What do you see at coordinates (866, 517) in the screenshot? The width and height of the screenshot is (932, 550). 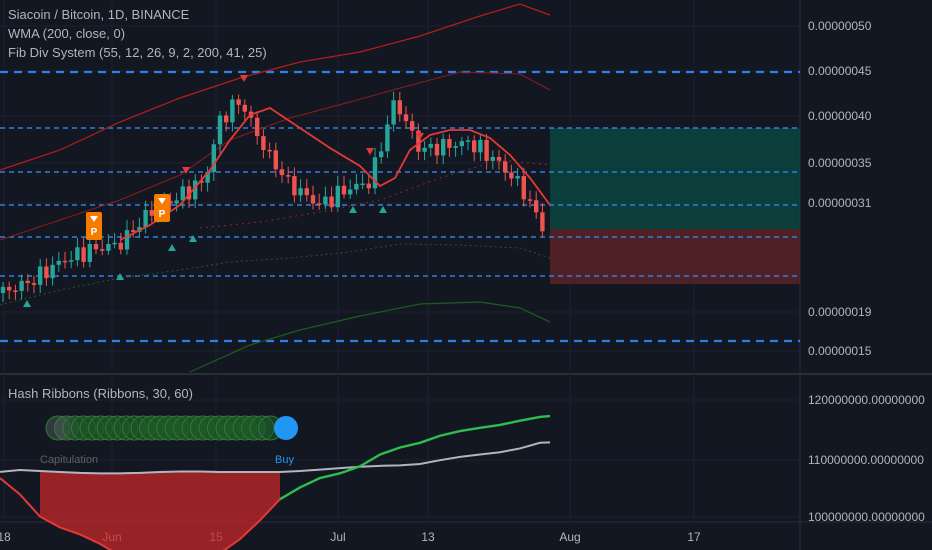 I see `hash-tick-label: 100000000.00000000` at bounding box center [866, 517].